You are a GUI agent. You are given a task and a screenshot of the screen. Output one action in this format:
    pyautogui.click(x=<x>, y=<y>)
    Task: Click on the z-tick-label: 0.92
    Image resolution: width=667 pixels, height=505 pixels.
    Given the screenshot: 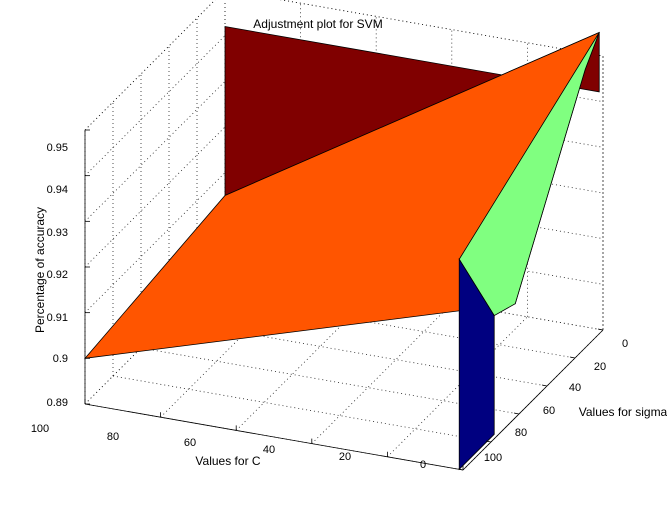 What is the action you would take?
    pyautogui.click(x=57, y=275)
    